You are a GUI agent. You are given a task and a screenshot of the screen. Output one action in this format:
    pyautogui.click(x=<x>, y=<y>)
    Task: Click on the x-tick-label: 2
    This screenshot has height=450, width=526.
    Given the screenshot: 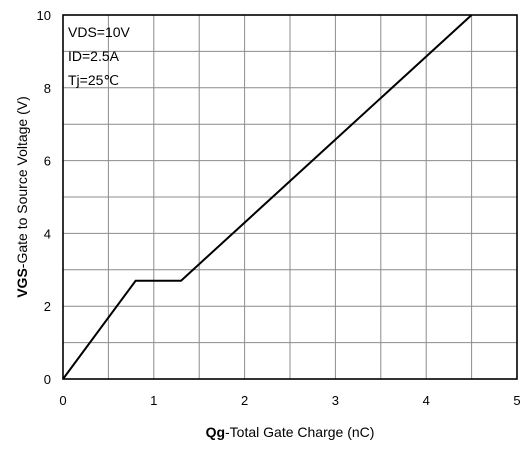 What is the action you would take?
    pyautogui.click(x=244, y=400)
    